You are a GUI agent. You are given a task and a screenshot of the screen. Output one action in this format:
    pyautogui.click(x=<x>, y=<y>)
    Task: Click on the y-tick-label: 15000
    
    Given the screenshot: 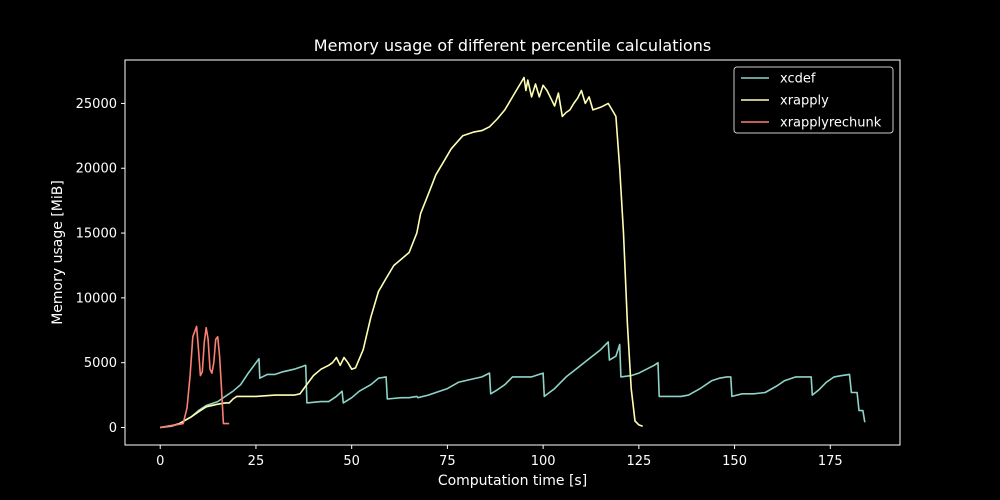 What is the action you would take?
    pyautogui.click(x=96, y=234)
    